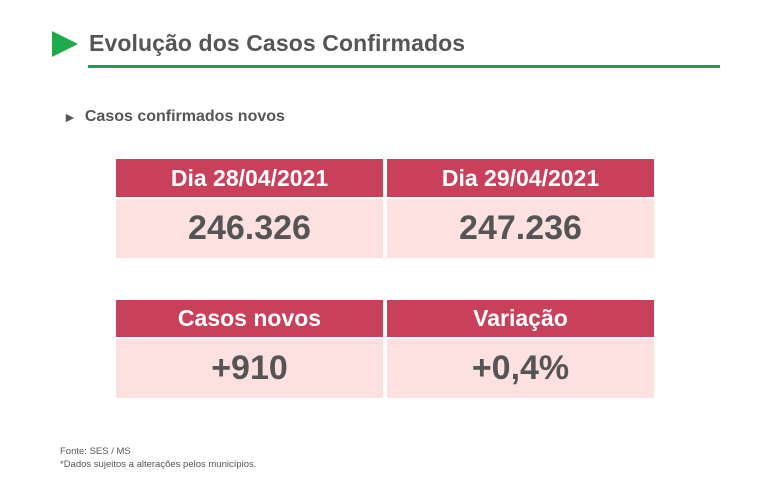  I want to click on footer-source: Fonte: SES / MS, so click(95, 451).